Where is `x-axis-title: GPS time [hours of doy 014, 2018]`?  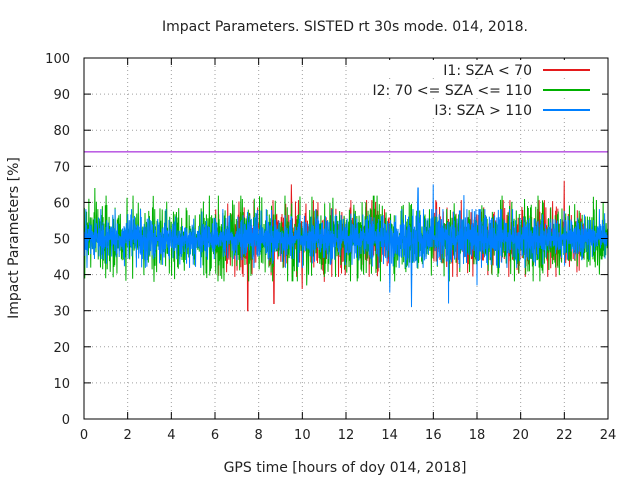 x-axis-title: GPS time [hours of doy 014, 2018] is located at coordinates (345, 468).